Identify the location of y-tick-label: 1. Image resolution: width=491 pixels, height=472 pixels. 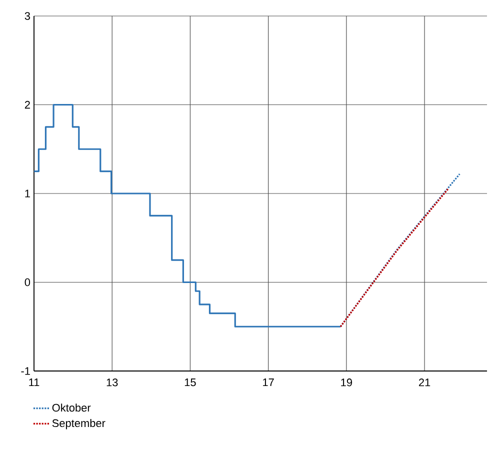
(27, 194).